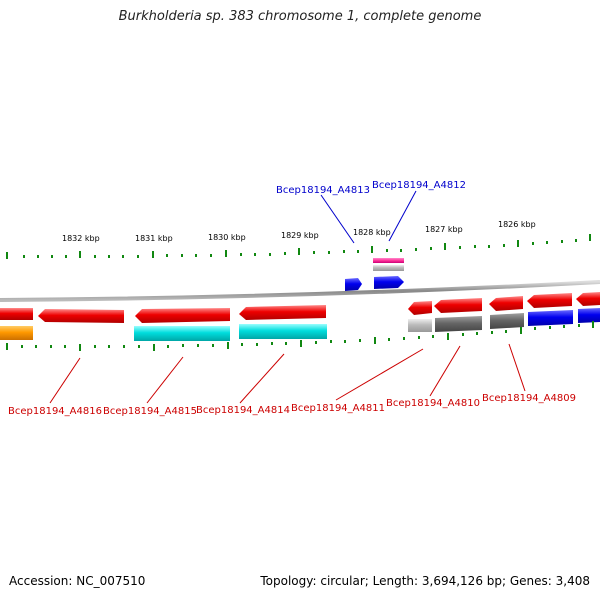 The width and height of the screenshot is (600, 600). What do you see at coordinates (227, 237) in the screenshot?
I see `tick-label: 1830 kbp` at bounding box center [227, 237].